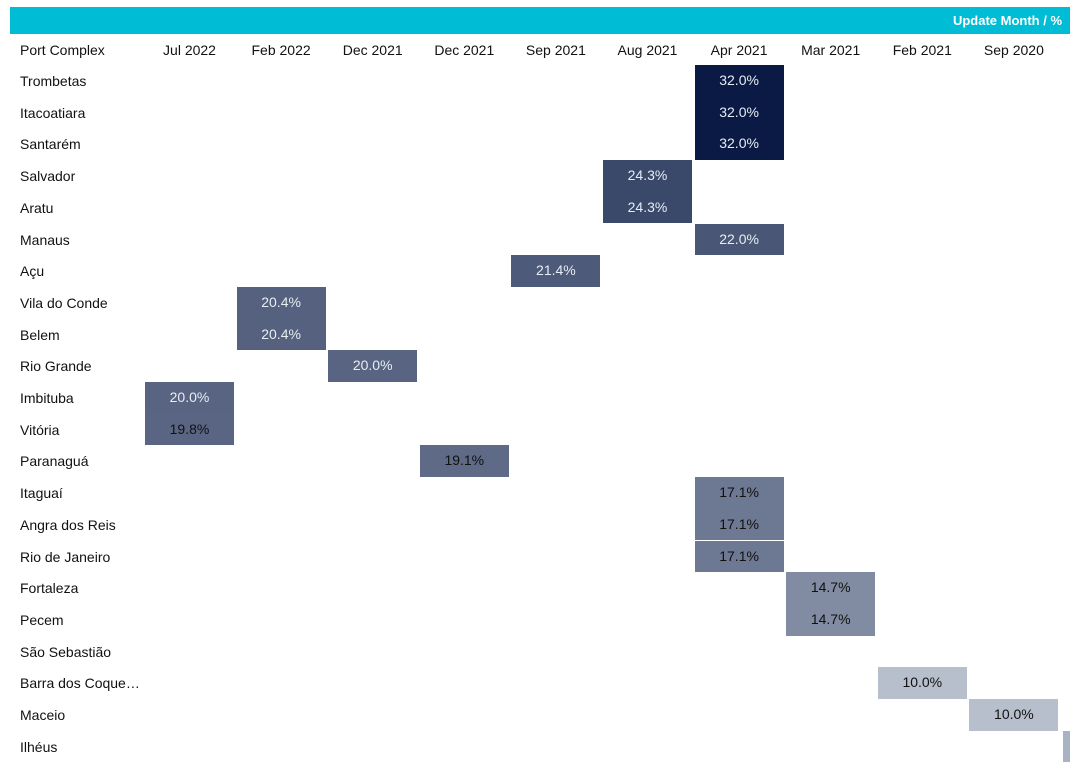 The image size is (1080, 782). What do you see at coordinates (40, 334) in the screenshot?
I see `row-label: Belem` at bounding box center [40, 334].